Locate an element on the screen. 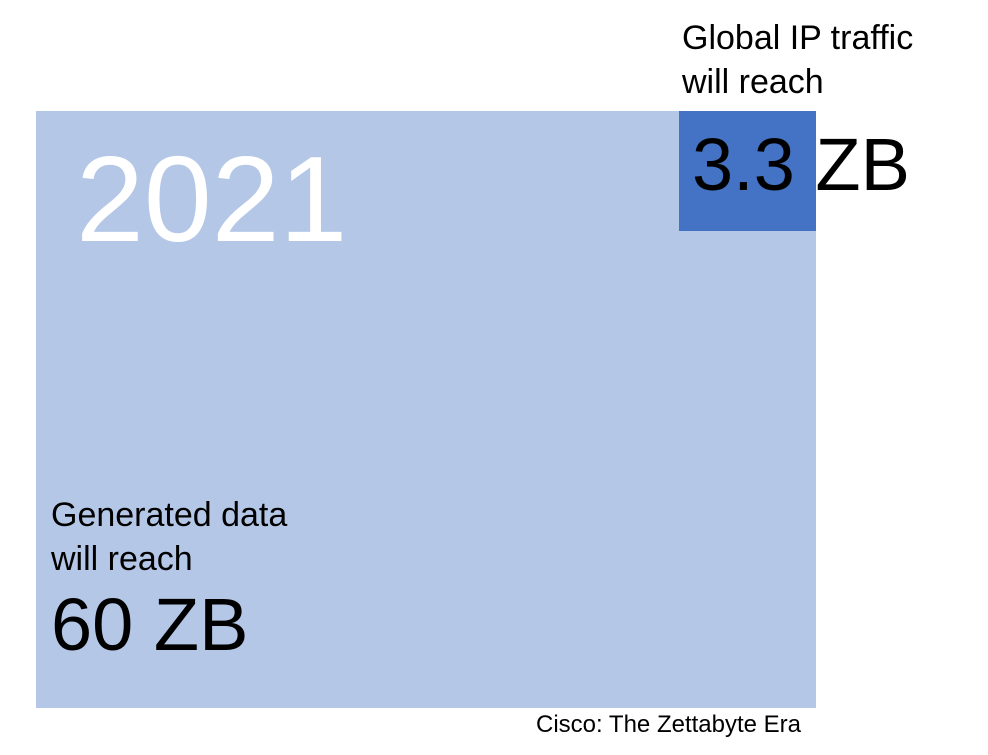 This screenshot has height=755, width=988. ip-traffic-area is located at coordinates (747, 171).